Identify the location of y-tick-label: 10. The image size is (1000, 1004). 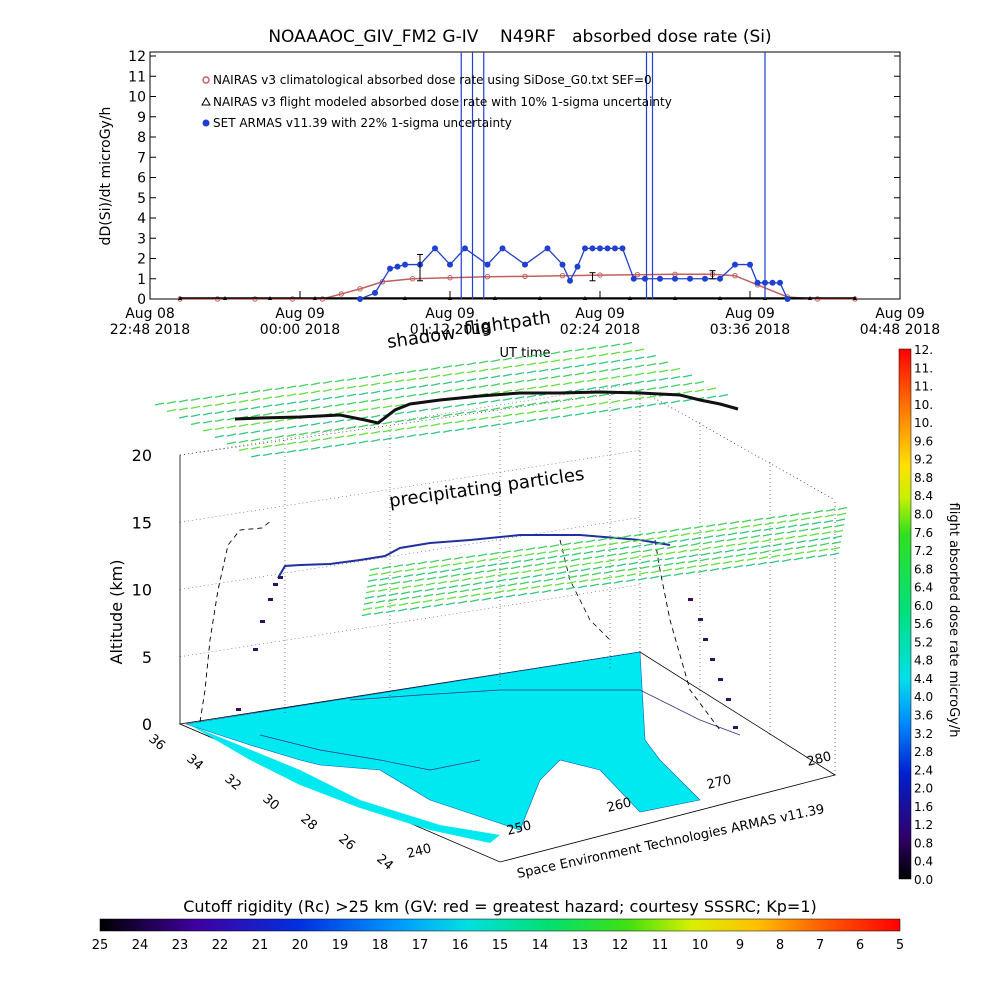
(137, 98).